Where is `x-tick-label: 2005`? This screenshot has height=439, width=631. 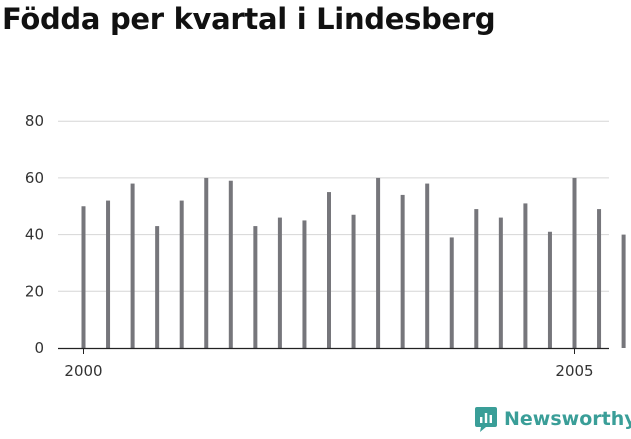 x-tick-label: 2005 is located at coordinates (574, 371).